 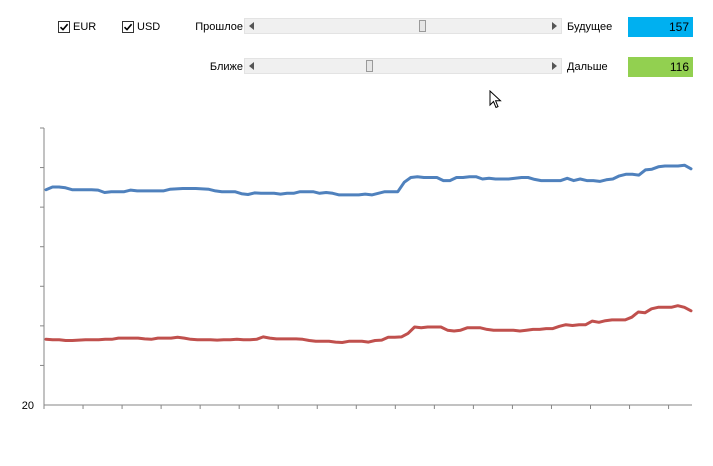 What do you see at coordinates (85, 27) in the screenshot?
I see `checkbox-eur-label: EUR` at bounding box center [85, 27].